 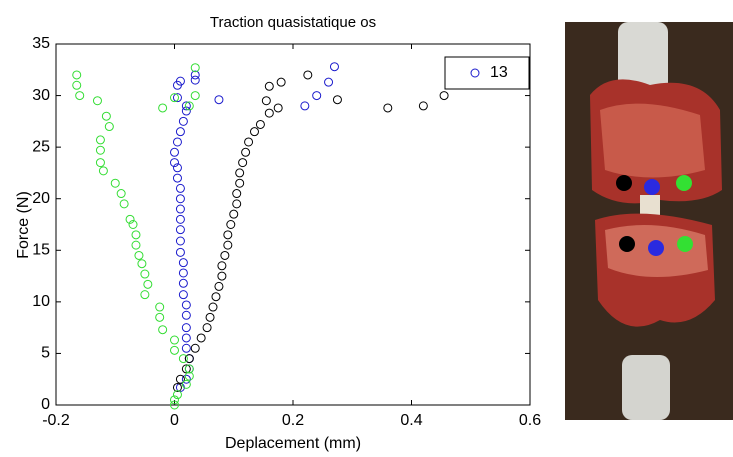 I want to click on chart-title: Traction quasistatique os, so click(x=293, y=22).